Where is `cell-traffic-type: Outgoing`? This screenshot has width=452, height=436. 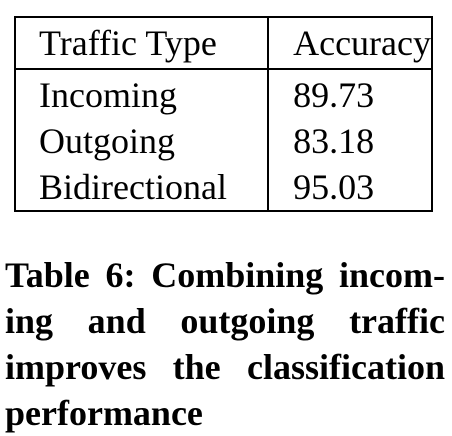
cell-traffic-type: Outgoing is located at coordinates (142, 141).